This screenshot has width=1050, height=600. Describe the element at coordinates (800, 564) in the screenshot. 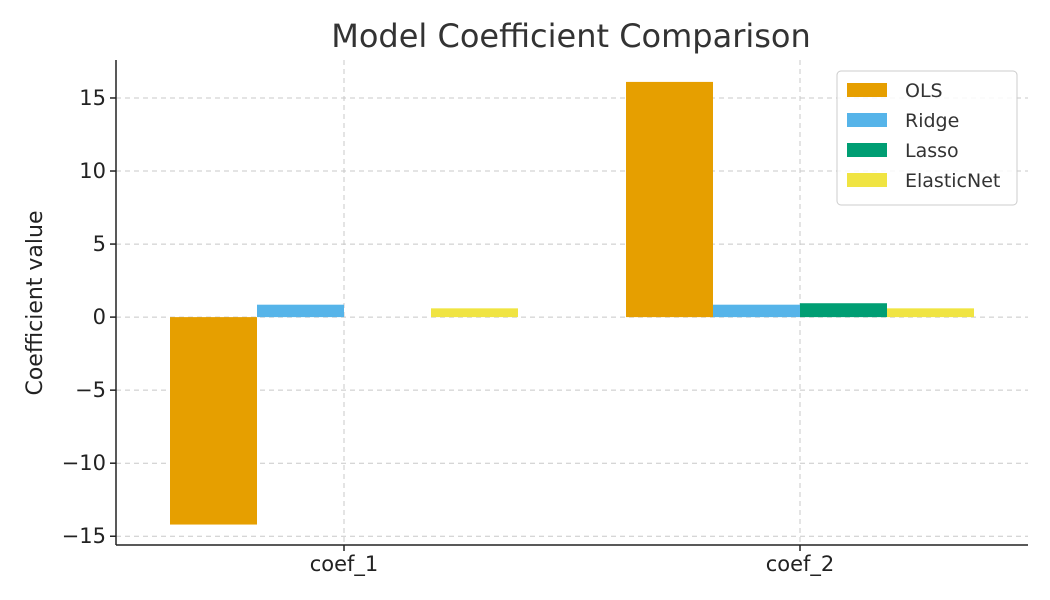

I see `x-tick-label: coef_2` at that location.